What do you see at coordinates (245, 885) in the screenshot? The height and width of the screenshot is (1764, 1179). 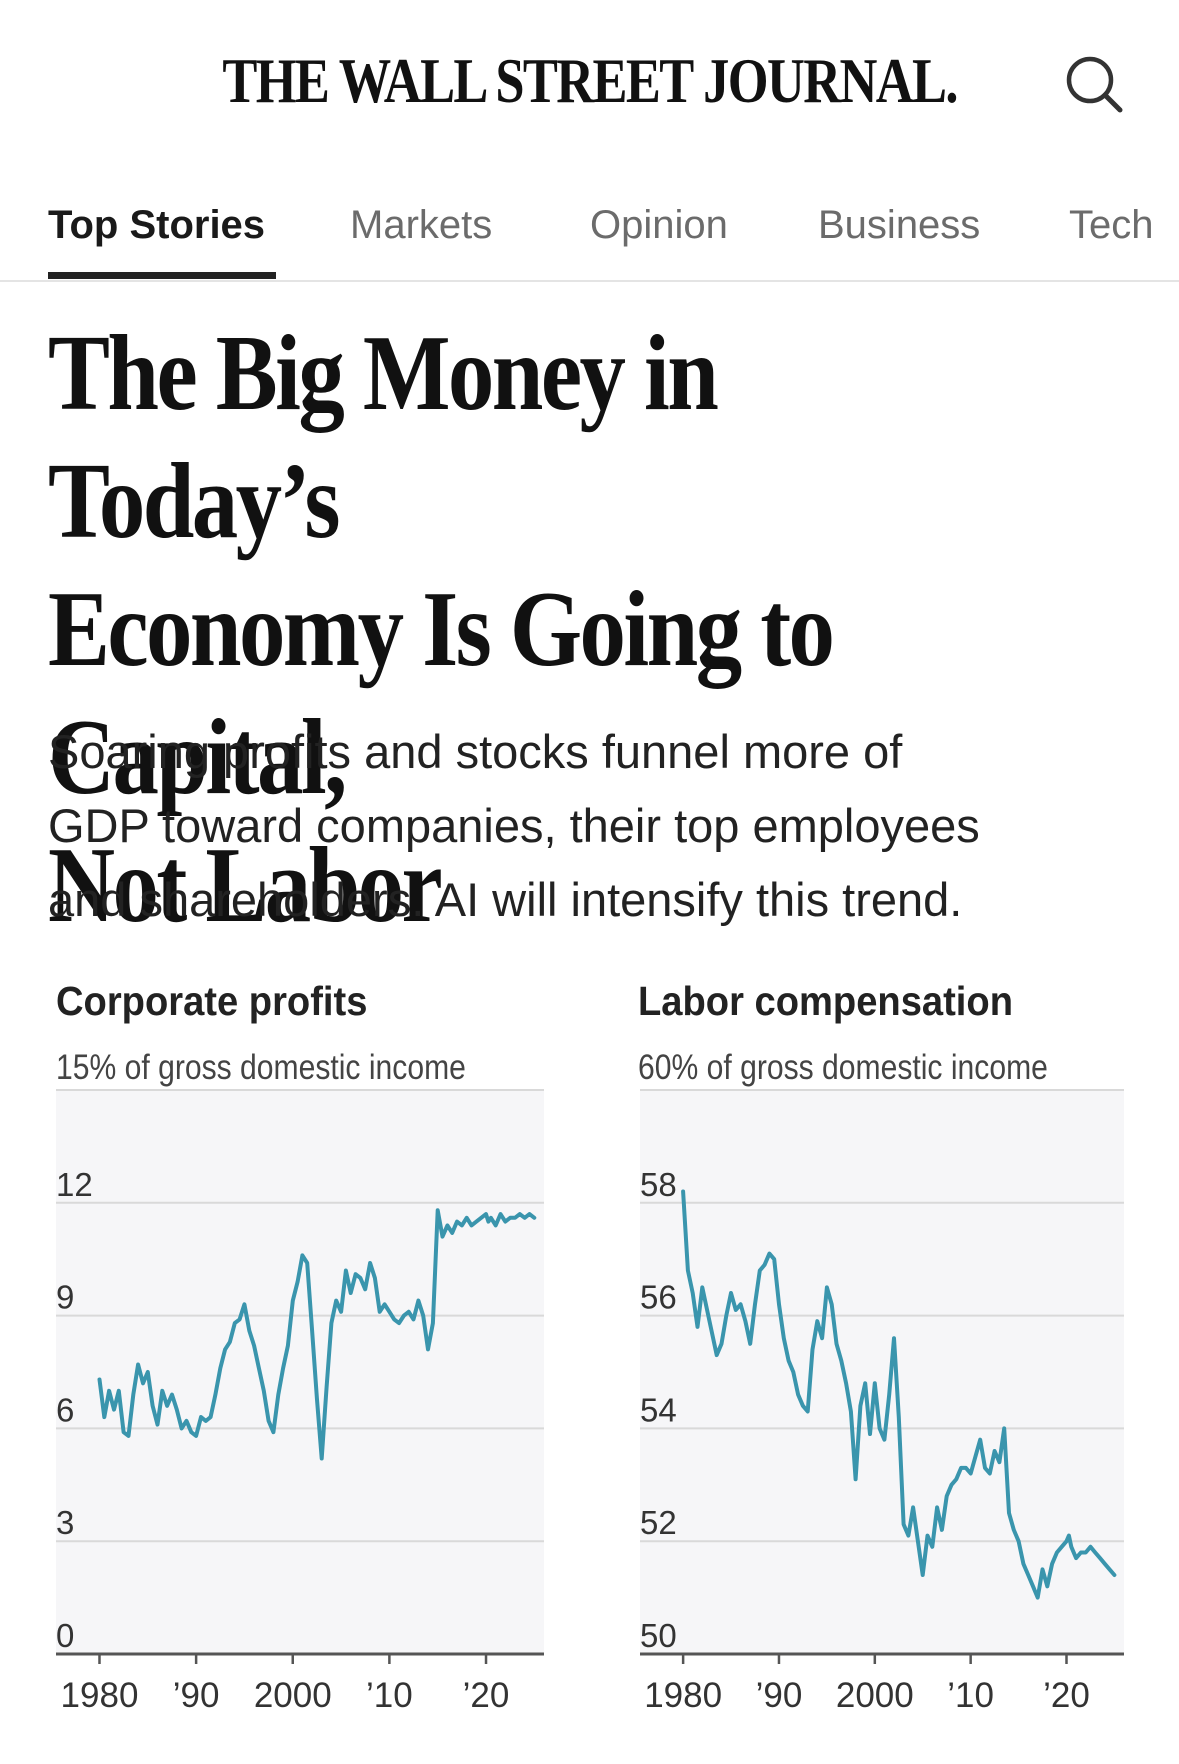 I see `headline-line: Not Labor` at bounding box center [245, 885].